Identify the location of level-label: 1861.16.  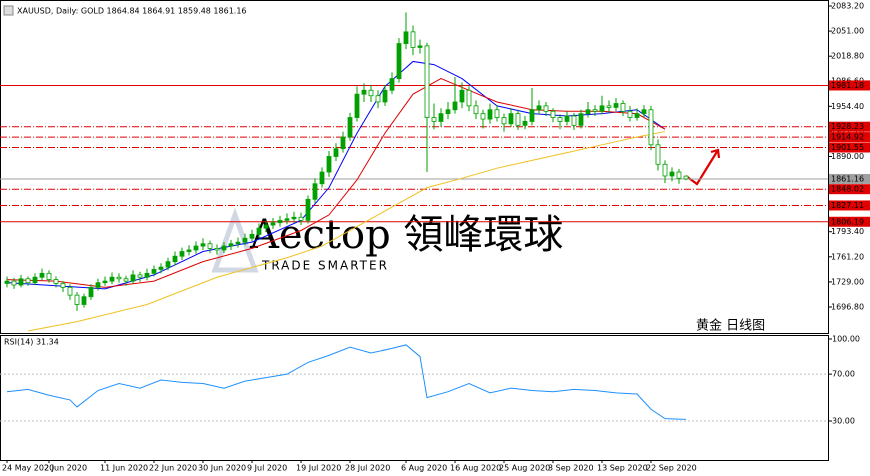
(847, 178).